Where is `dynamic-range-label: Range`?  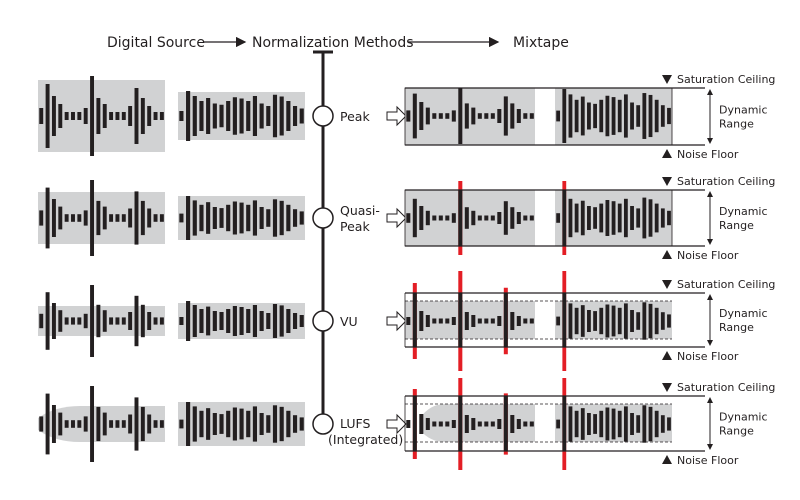
dynamic-range-label: Range is located at coordinates (736, 327).